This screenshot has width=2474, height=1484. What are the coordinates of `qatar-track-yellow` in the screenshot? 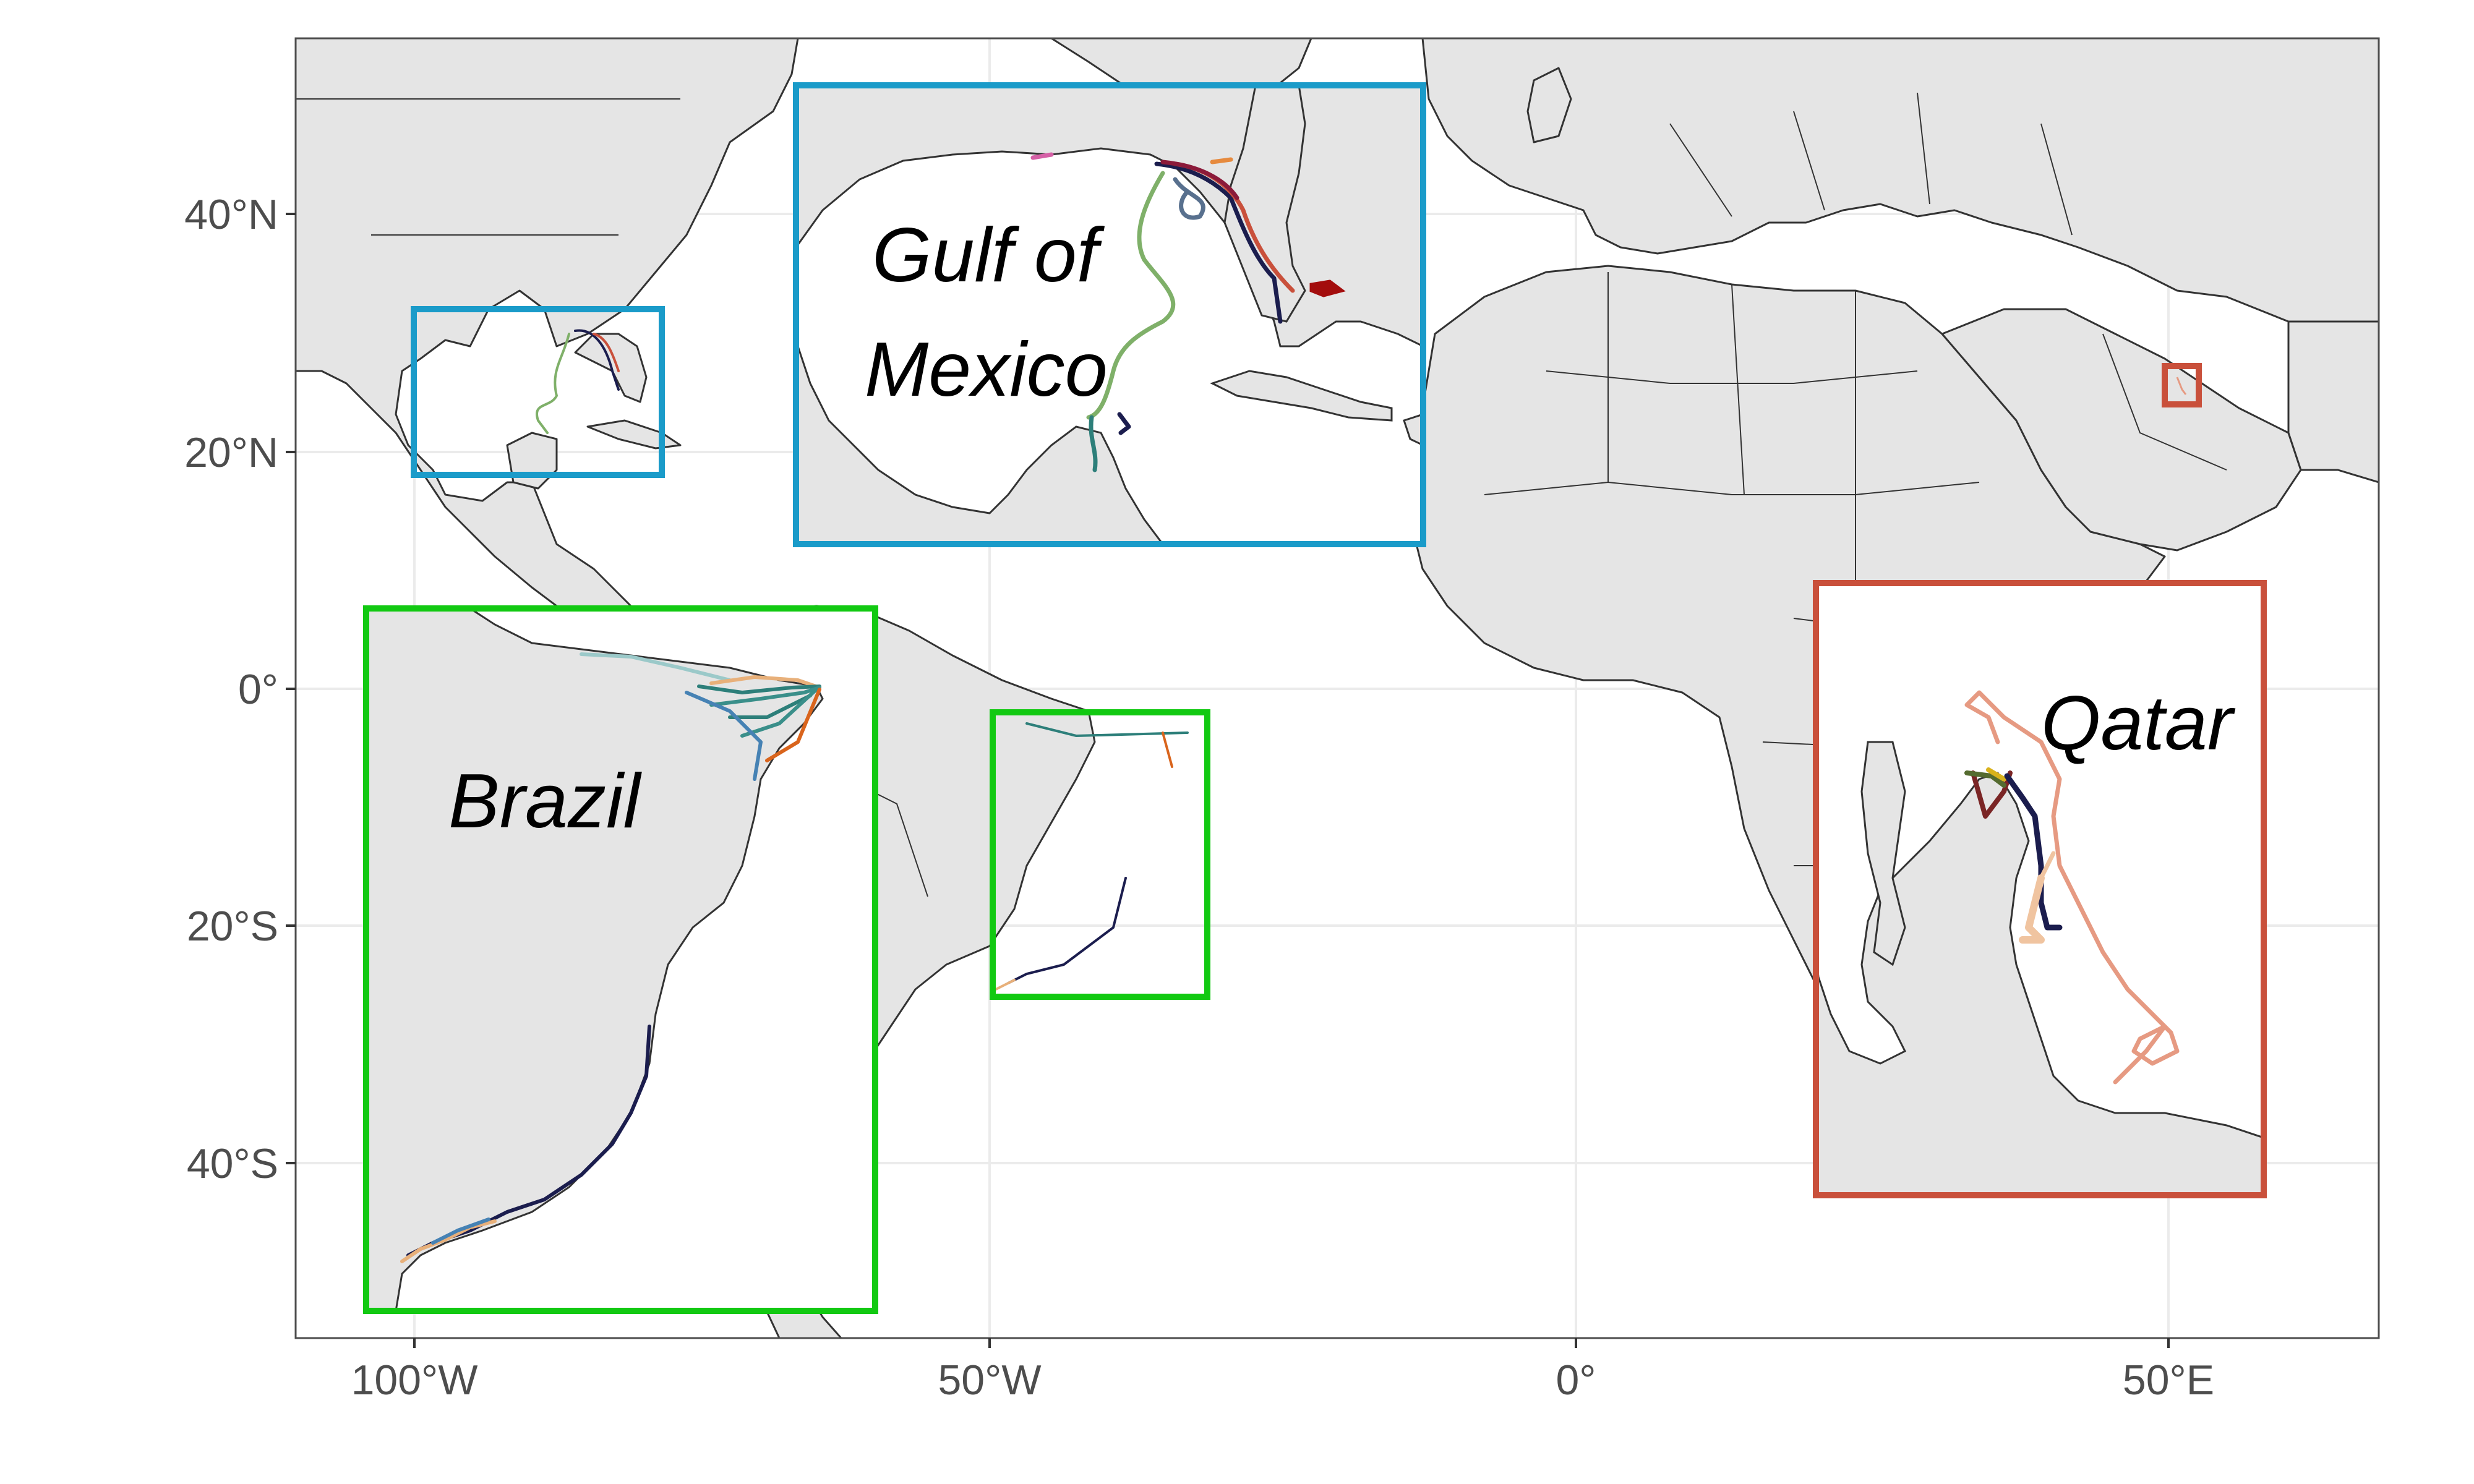 It's located at (1996, 774).